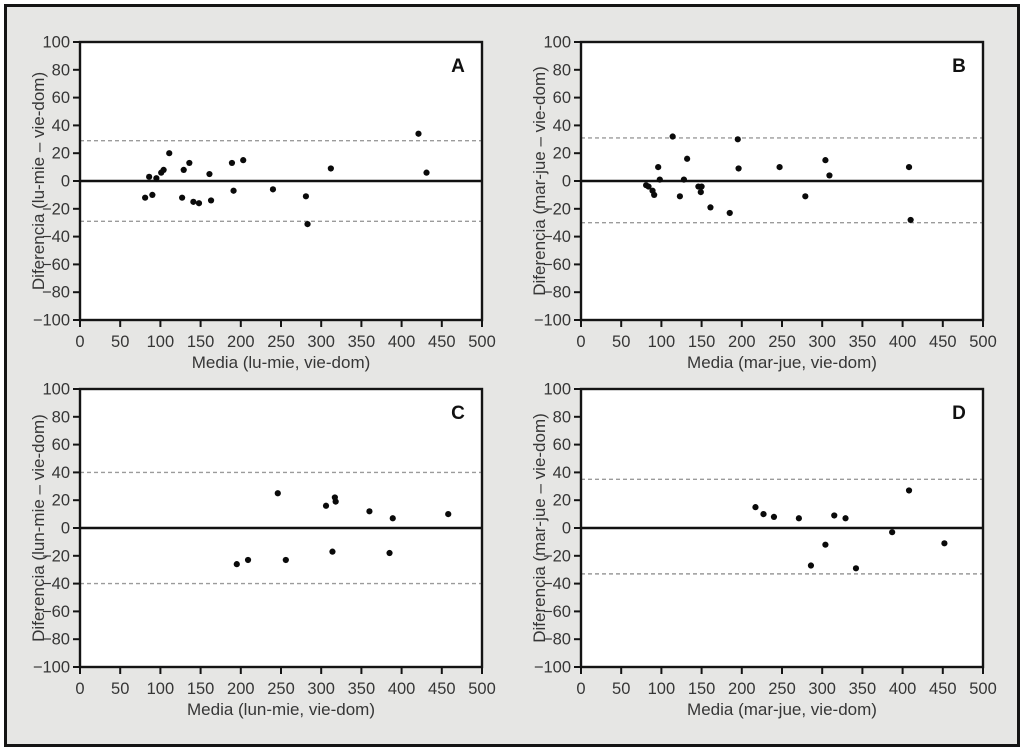  What do you see at coordinates (458, 413) in the screenshot?
I see `panel-letter: C` at bounding box center [458, 413].